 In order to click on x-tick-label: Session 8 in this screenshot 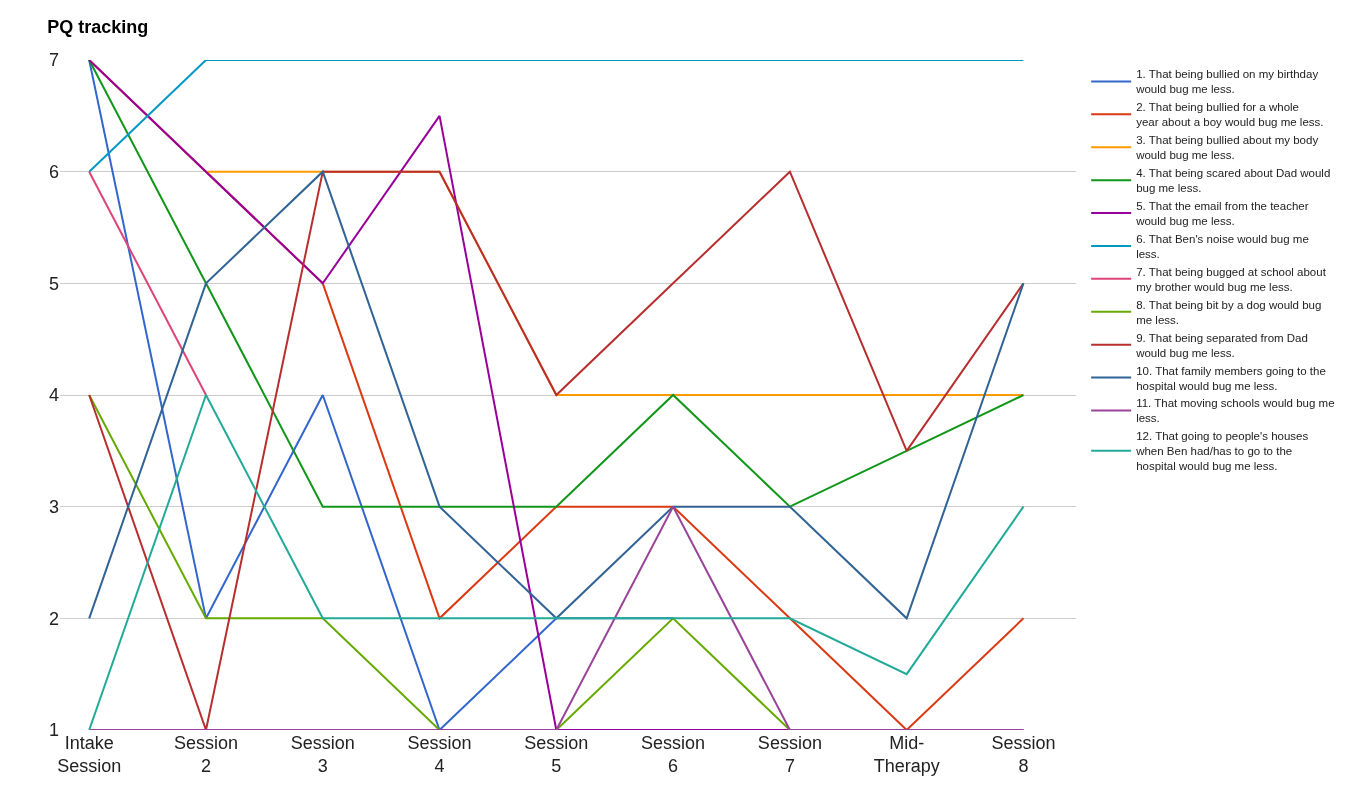, I will do `click(1023, 755)`.